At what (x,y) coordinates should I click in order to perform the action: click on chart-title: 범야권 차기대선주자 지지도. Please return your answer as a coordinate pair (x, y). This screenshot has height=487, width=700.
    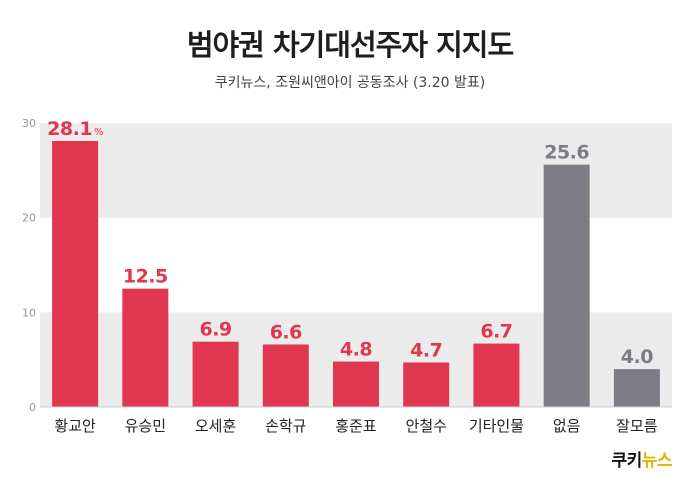
    Looking at the image, I should click on (350, 45).